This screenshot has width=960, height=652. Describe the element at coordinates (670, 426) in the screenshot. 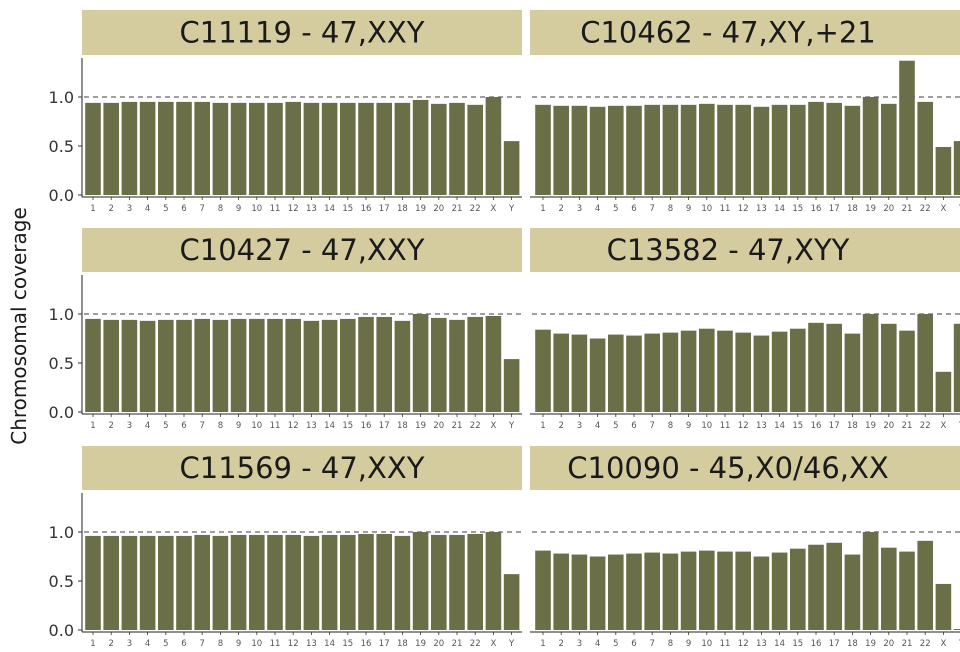

I see `x-tick-label: 8` at that location.